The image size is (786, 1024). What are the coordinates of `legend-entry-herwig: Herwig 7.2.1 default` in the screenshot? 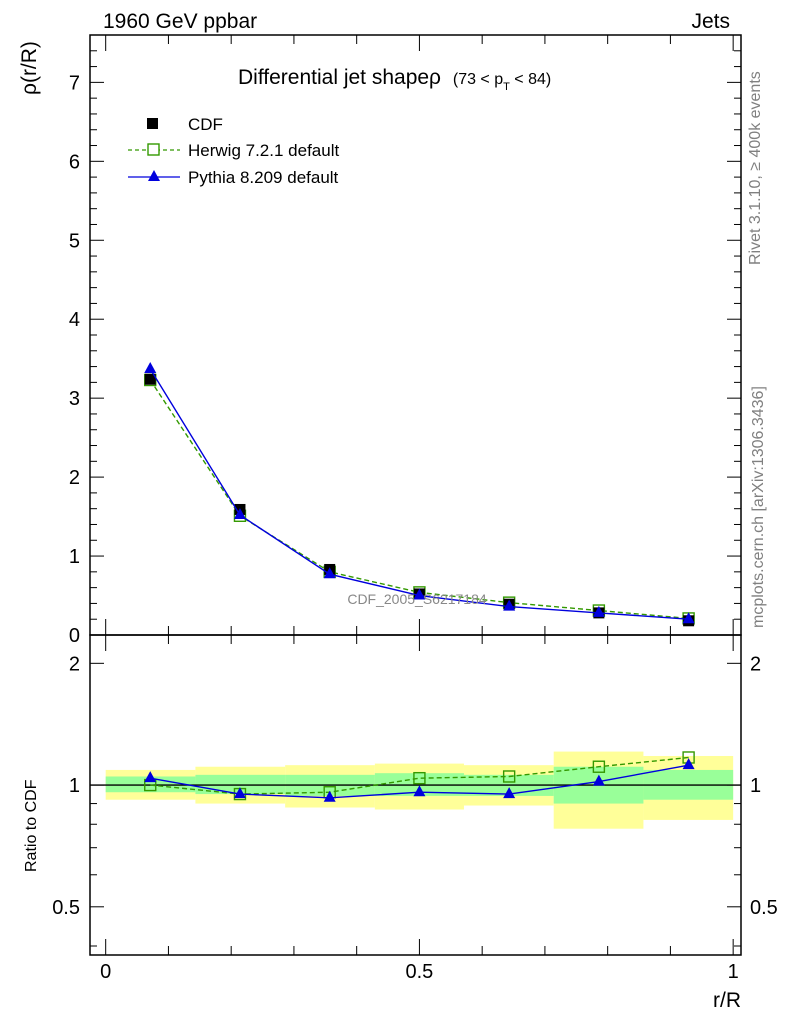 It's located at (233, 150).